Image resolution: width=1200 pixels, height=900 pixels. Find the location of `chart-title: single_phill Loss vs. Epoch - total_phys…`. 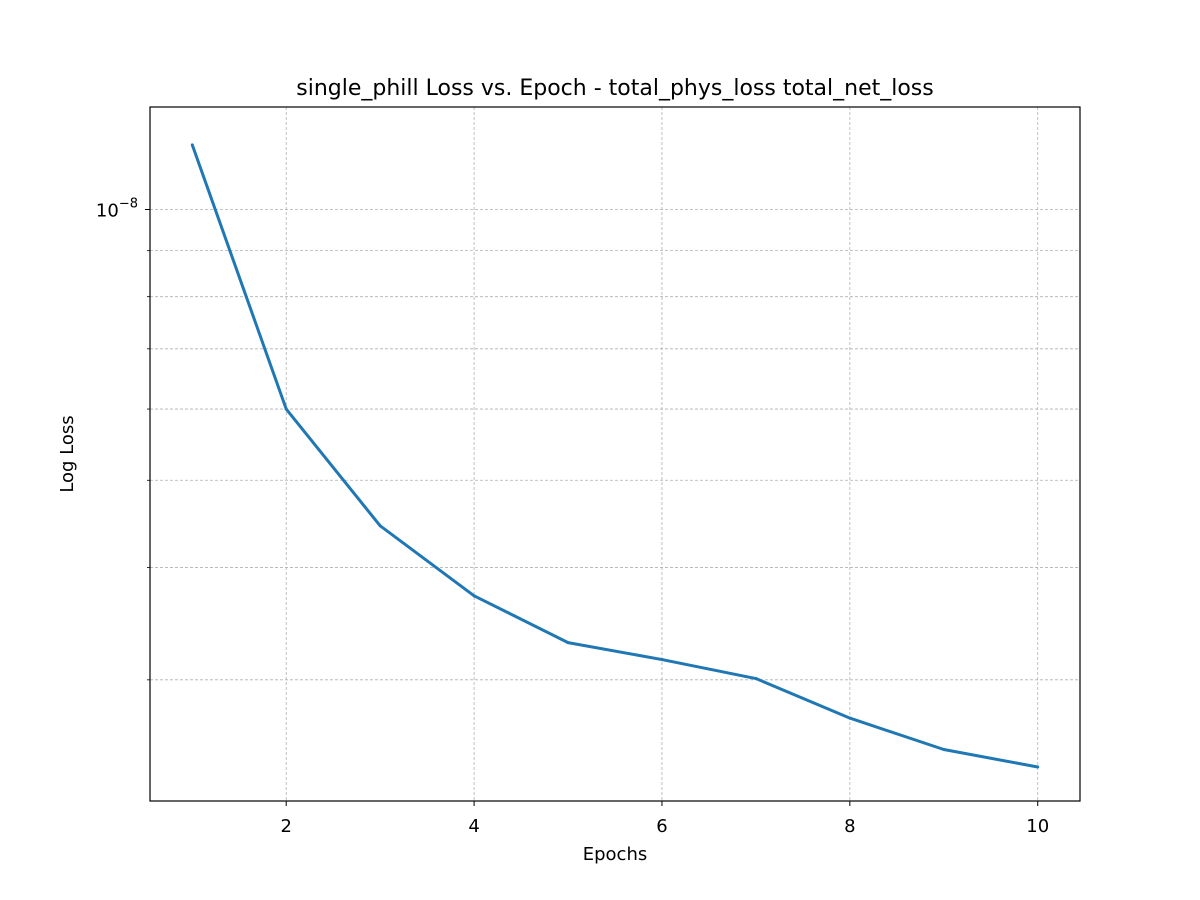

chart-title: single_phill Loss vs. Epoch - total_phys… is located at coordinates (614, 88).